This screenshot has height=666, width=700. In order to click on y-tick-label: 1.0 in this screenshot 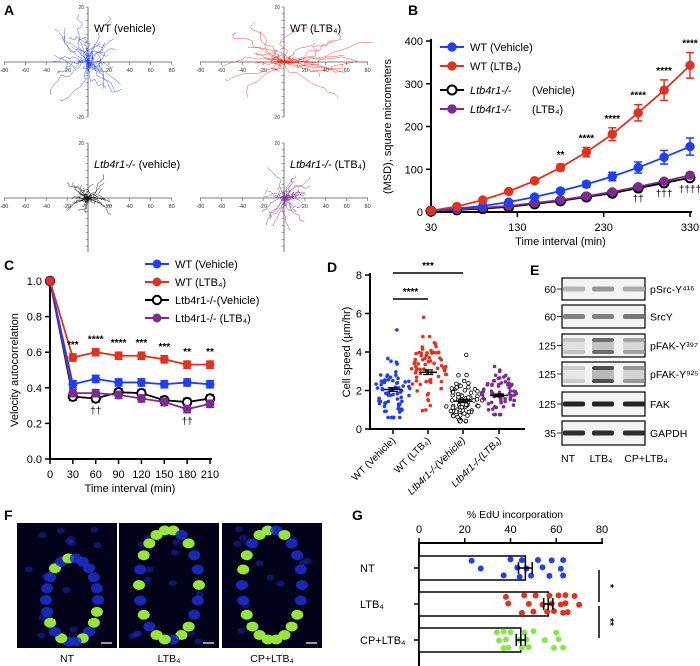, I will do `click(34, 282)`.